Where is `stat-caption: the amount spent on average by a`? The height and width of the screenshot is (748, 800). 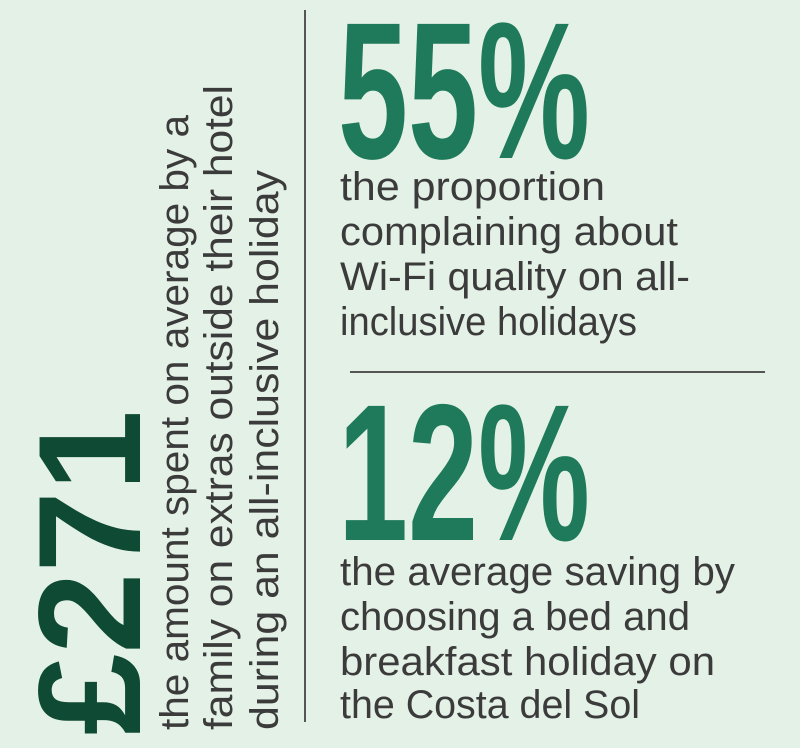
stat-caption: the amount spent on average by a is located at coordinates (175, 422).